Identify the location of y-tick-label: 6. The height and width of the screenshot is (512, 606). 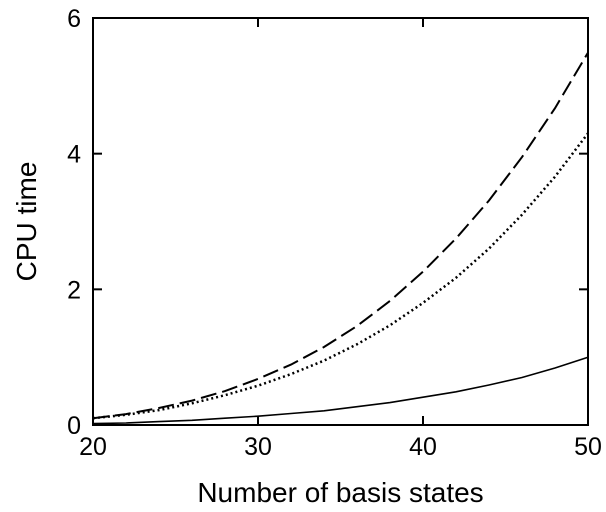
(74, 19).